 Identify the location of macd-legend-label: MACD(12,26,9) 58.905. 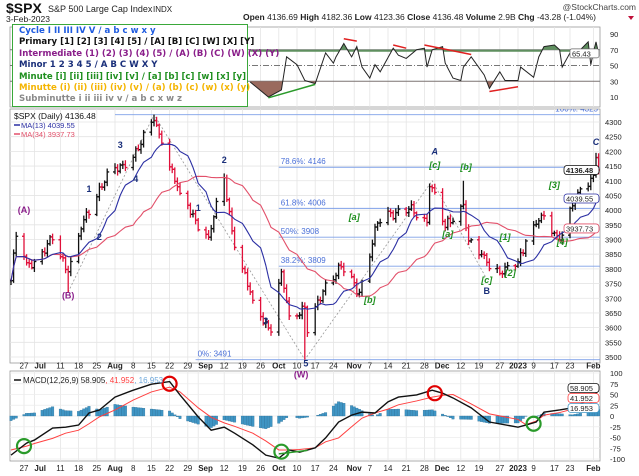
(64, 380).